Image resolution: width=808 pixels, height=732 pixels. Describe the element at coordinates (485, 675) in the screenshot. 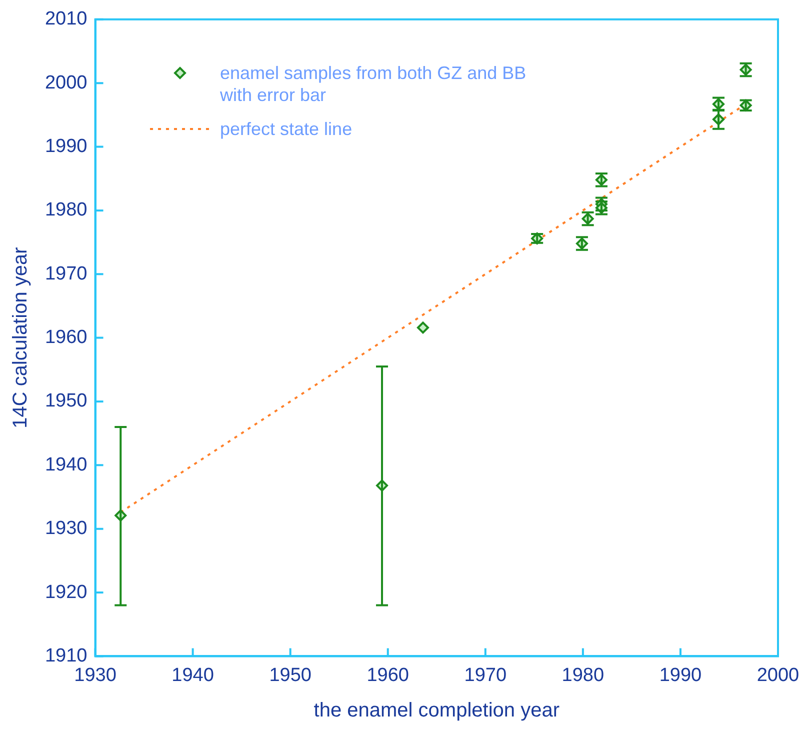

I see `x-tick-label: 1970` at that location.